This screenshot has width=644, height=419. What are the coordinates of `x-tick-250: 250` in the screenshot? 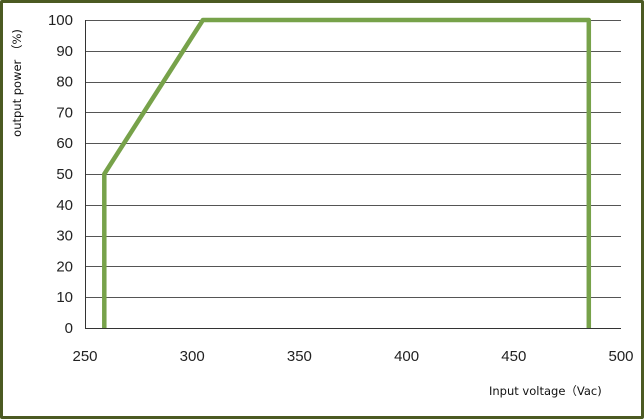 It's located at (84, 356).